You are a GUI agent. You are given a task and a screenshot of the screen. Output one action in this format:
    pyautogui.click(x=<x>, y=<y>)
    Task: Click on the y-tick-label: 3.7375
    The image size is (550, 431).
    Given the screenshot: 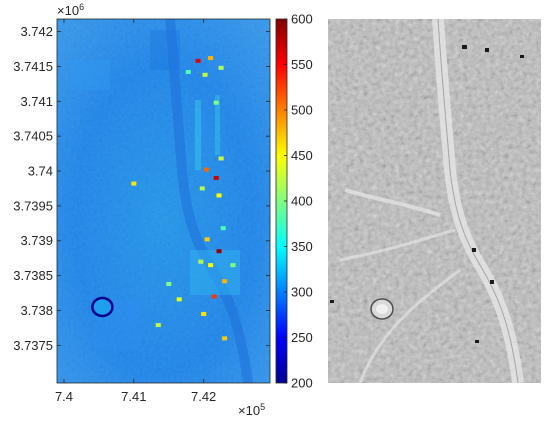 What is the action you would take?
    pyautogui.click(x=33, y=345)
    